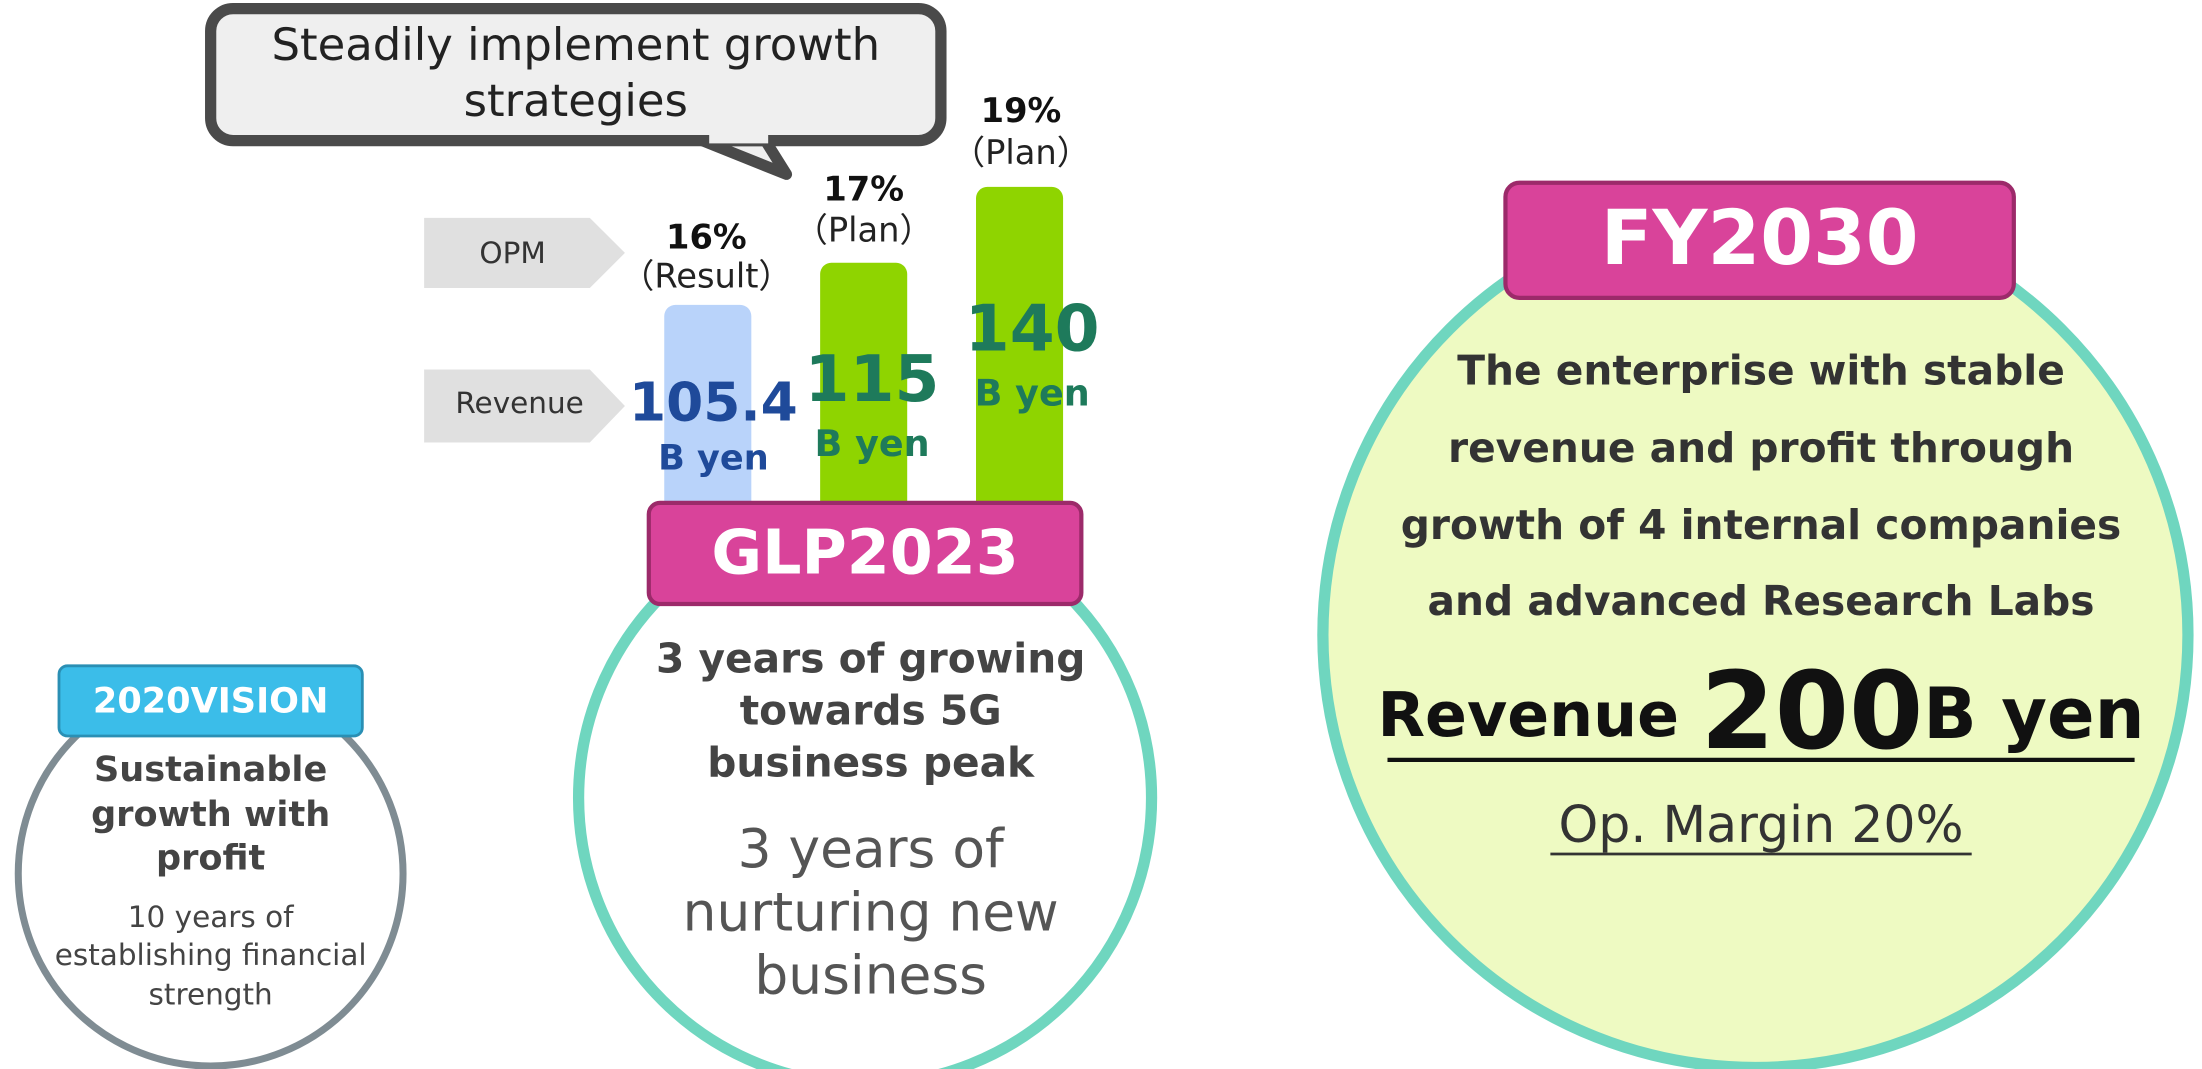 The height and width of the screenshot is (1069, 2202). What do you see at coordinates (1760, 824) in the screenshot?
I see `margin-target: Op. Margin 20%` at bounding box center [1760, 824].